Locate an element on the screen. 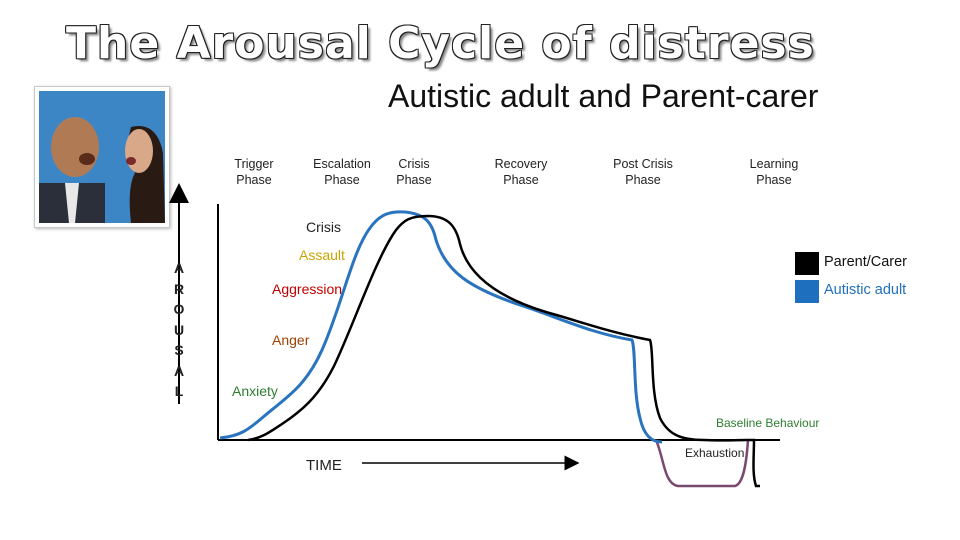 This screenshot has height=540, width=960. phase-escalation: Escalation Phase is located at coordinates (342, 172).